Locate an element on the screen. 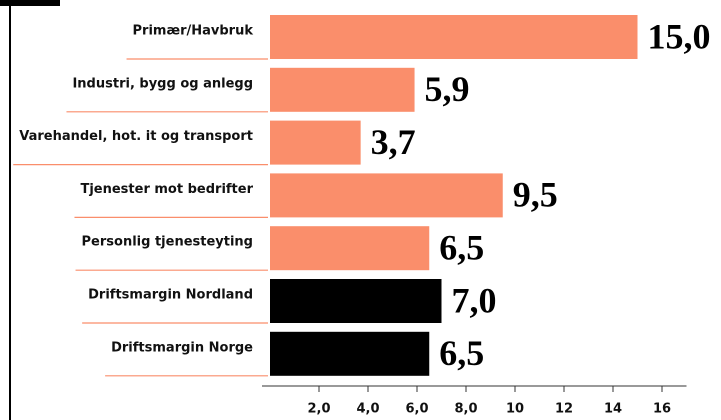 The width and height of the screenshot is (721, 420). x-tick-label: 10 is located at coordinates (515, 409).